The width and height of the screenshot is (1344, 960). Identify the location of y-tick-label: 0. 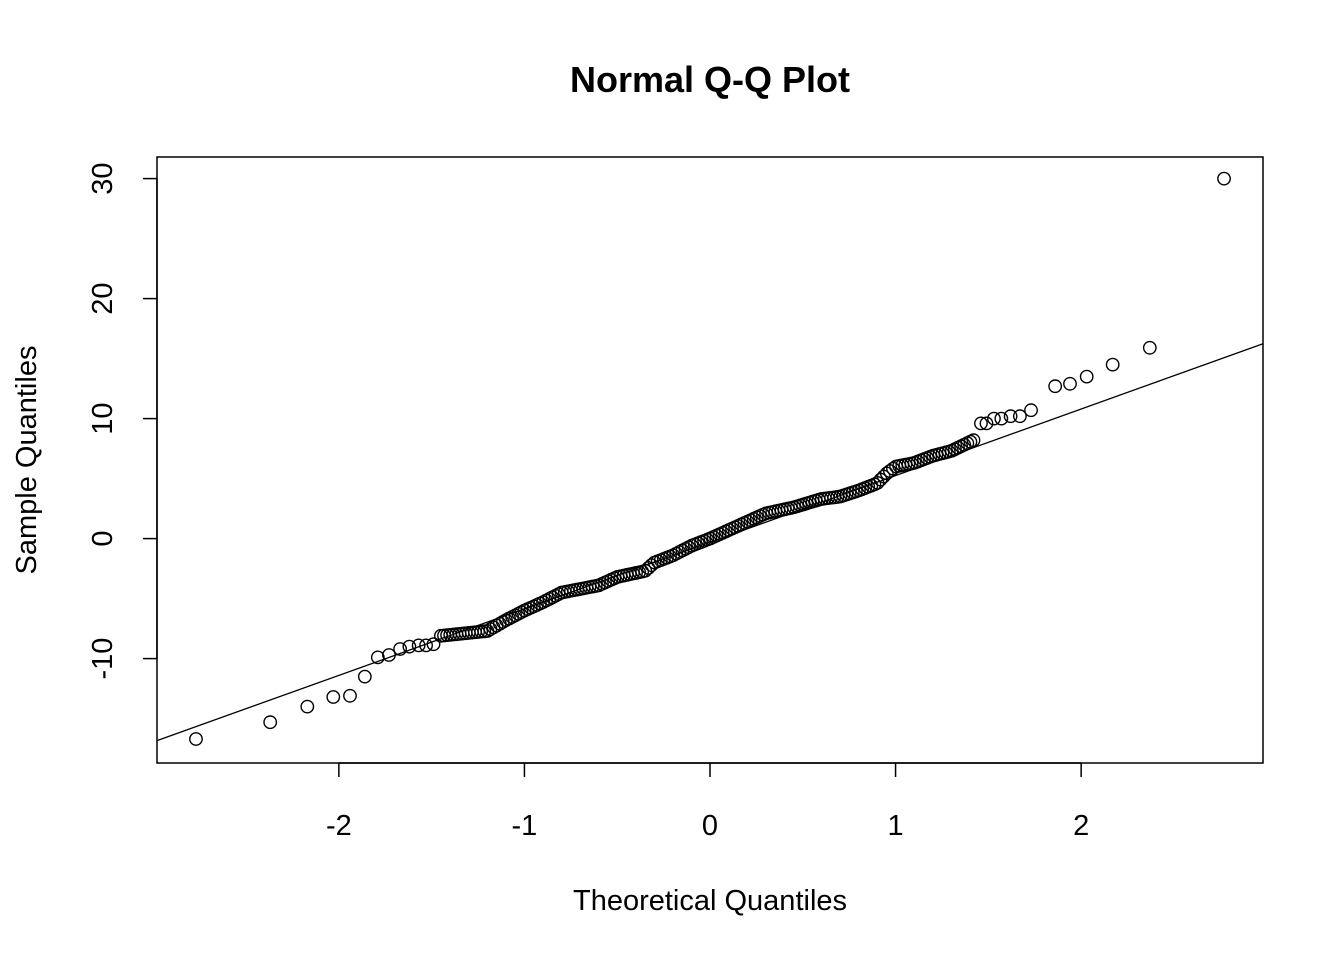
(103, 539).